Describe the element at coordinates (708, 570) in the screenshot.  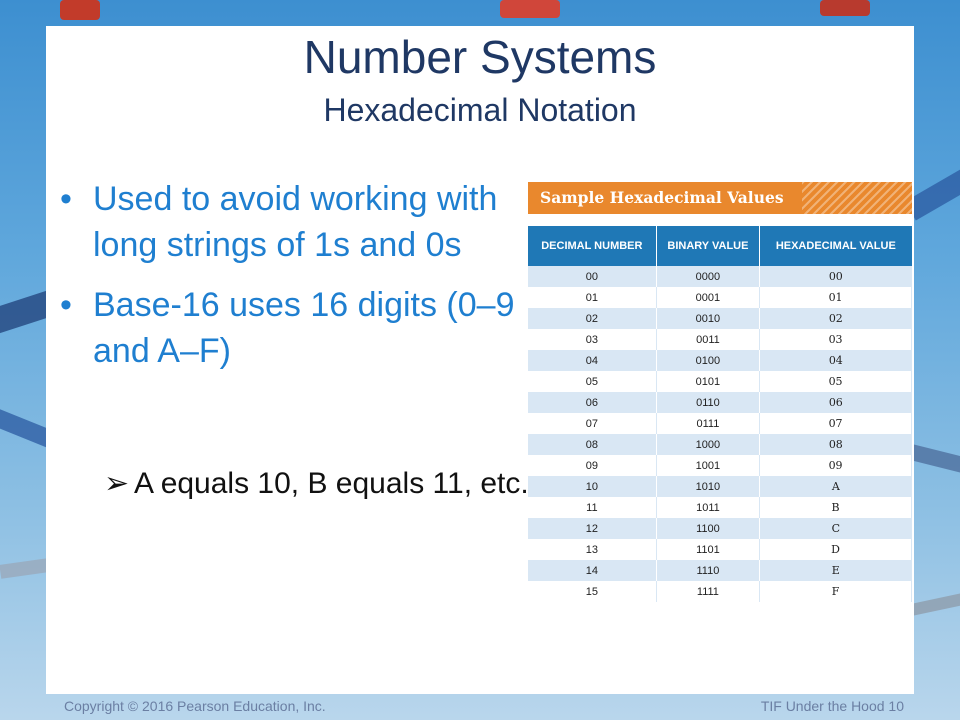
I see `cell-binary: 1110` at that location.